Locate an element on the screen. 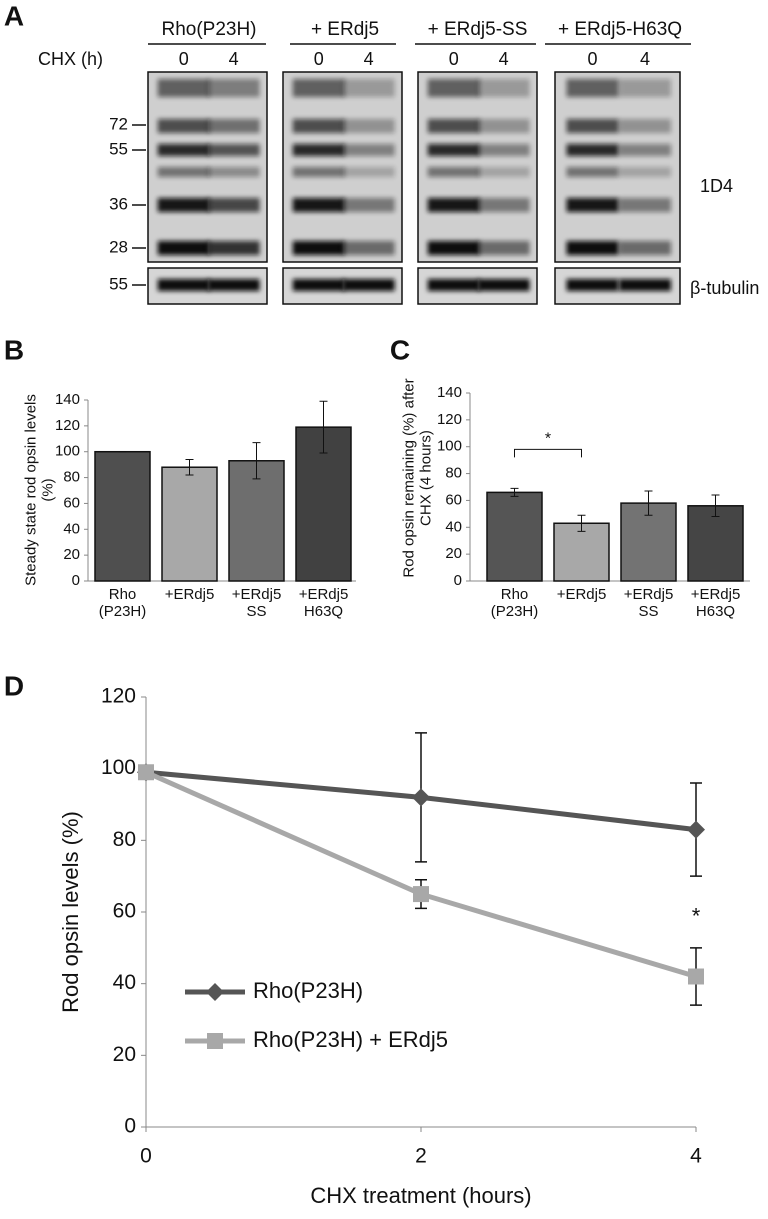 Image resolution: width=768 pixels, height=1219 pixels. x-tick-label: 4 is located at coordinates (696, 1156).